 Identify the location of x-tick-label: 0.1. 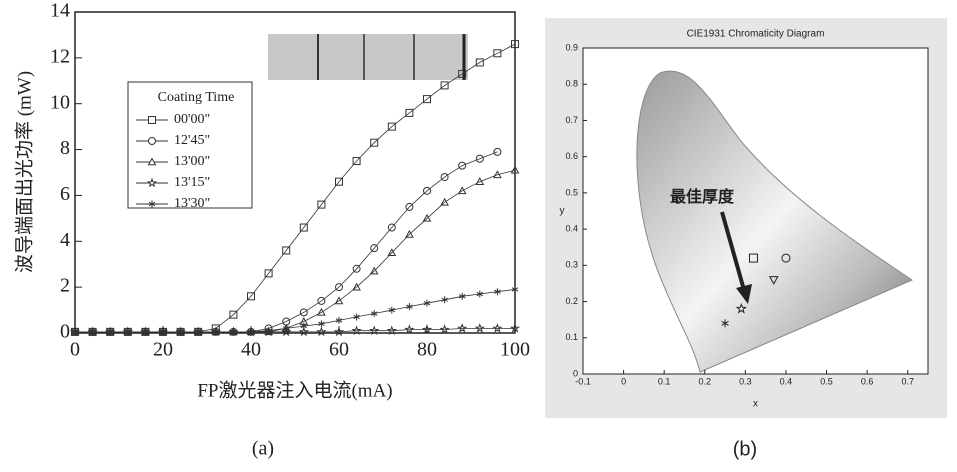
(664, 381).